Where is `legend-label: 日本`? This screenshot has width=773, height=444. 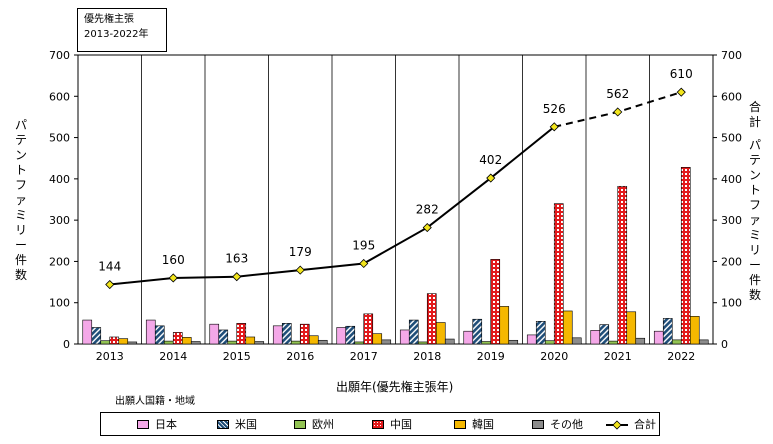
legend-label: 日本 is located at coordinates (166, 425).